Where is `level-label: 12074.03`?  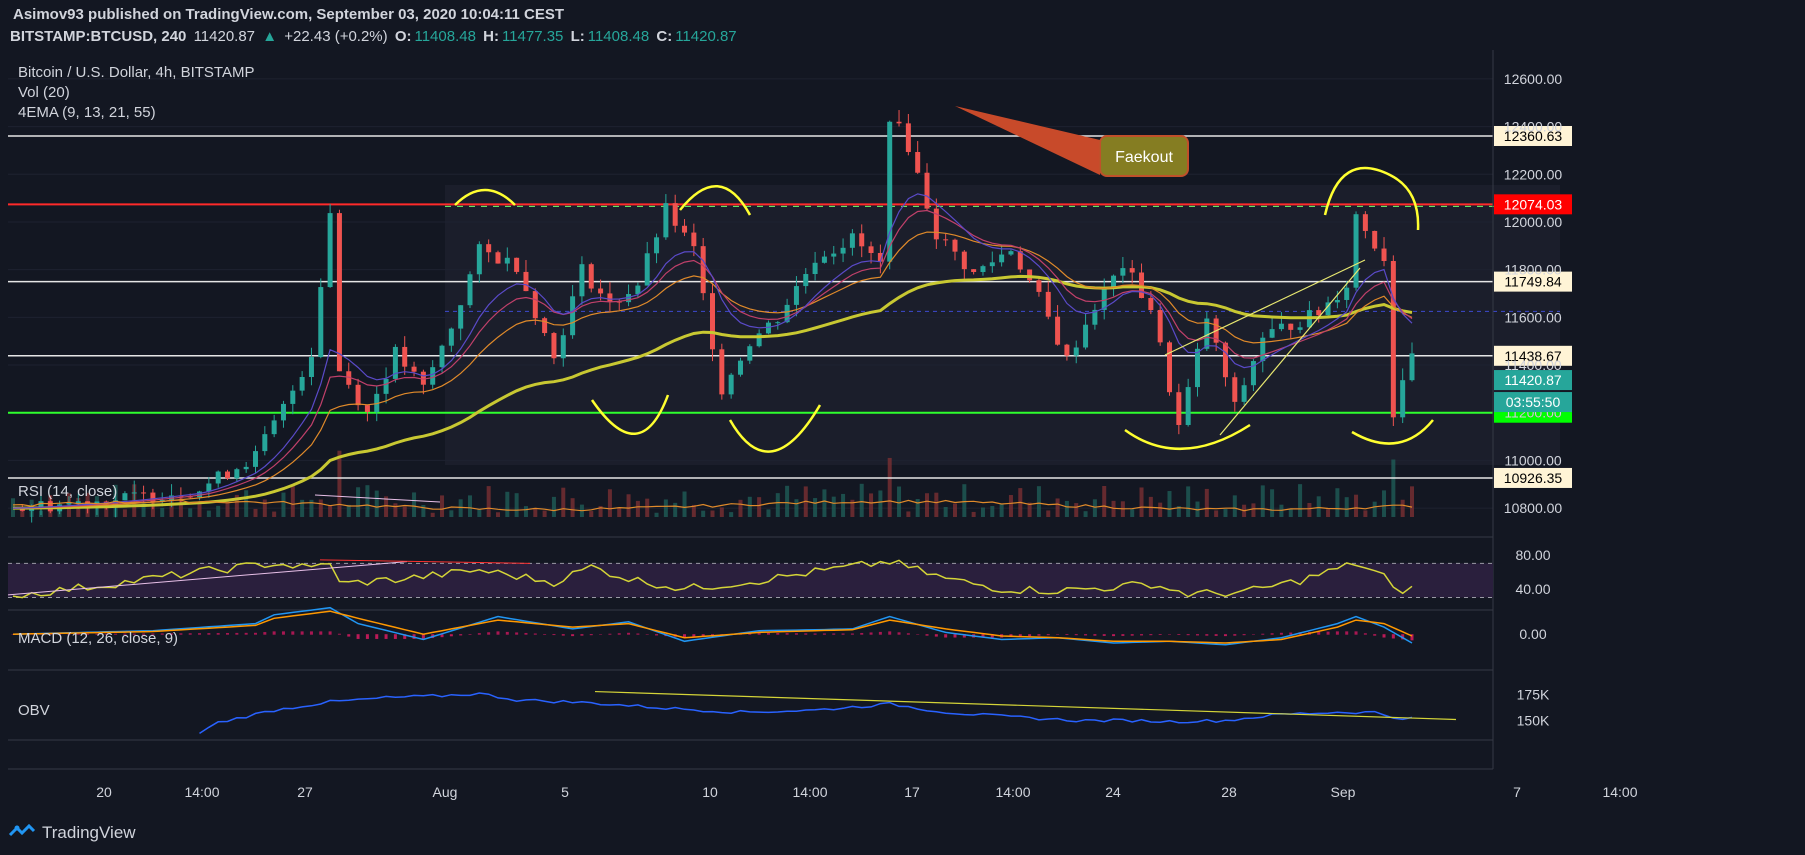 level-label: 12074.03 is located at coordinates (1533, 204).